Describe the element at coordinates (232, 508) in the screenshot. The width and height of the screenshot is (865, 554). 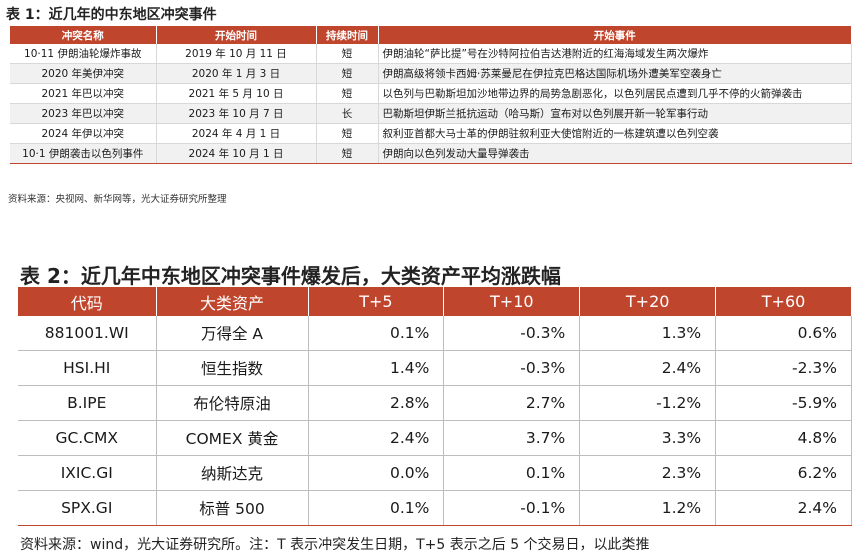
I see `asset-cell: 标普 500` at that location.